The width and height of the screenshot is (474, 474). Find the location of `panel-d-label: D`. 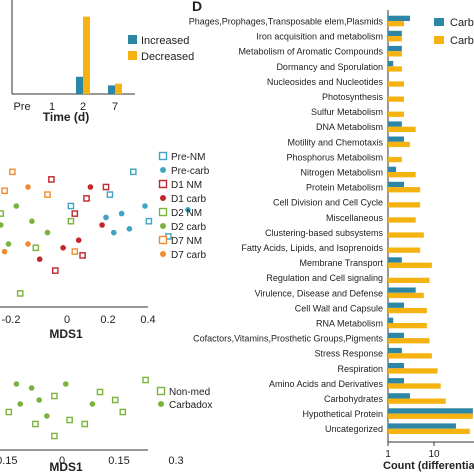

panel-d-label: D is located at coordinates (197, 7).